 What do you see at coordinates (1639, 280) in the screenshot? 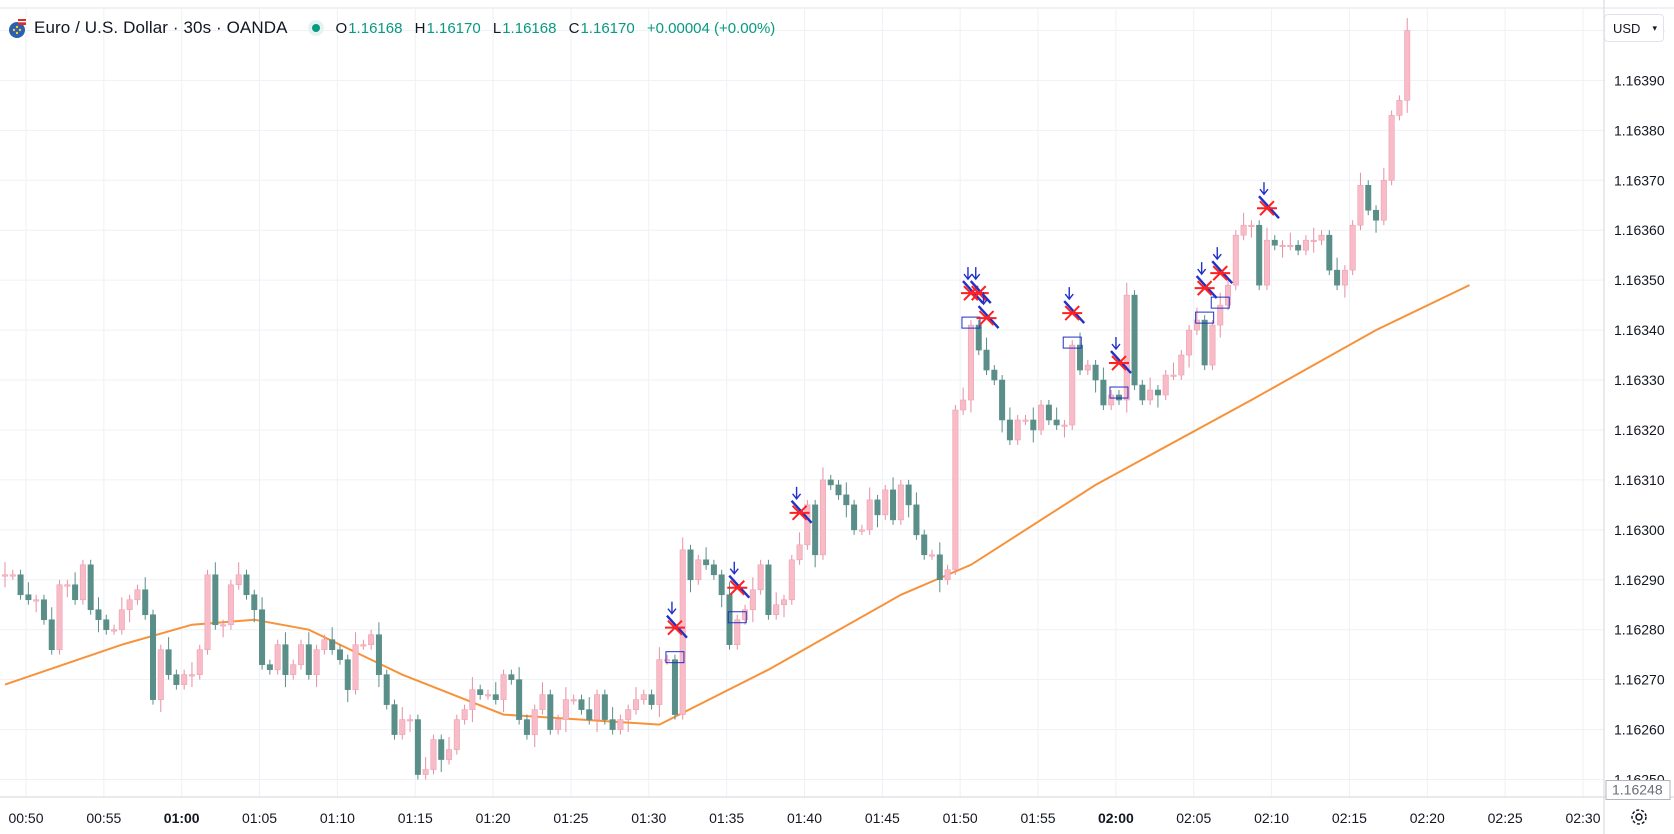
I see `y-tick-label: 1.16350` at bounding box center [1639, 280].